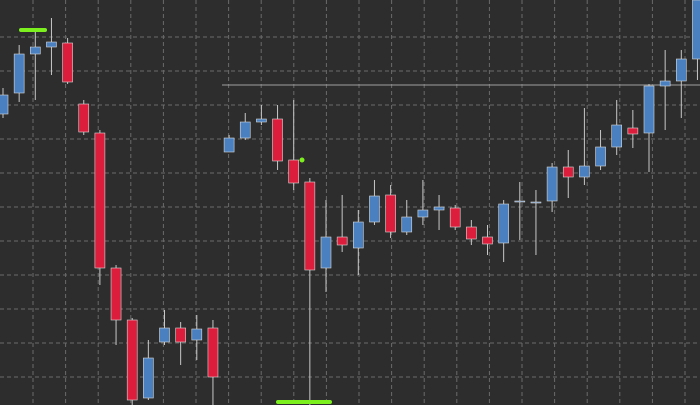 The width and height of the screenshot is (700, 405). What do you see at coordinates (302, 160) in the screenshot?
I see `signal-dot` at bounding box center [302, 160].